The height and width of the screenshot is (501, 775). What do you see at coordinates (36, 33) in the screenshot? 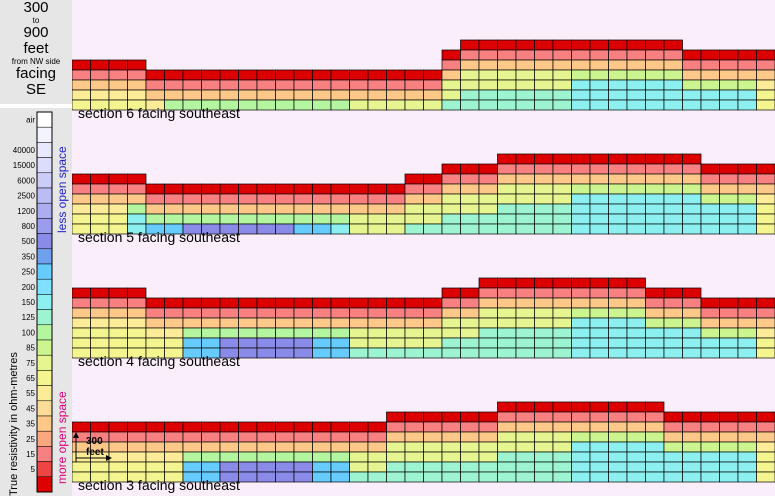
I see `title-line-900: 900` at bounding box center [36, 33].